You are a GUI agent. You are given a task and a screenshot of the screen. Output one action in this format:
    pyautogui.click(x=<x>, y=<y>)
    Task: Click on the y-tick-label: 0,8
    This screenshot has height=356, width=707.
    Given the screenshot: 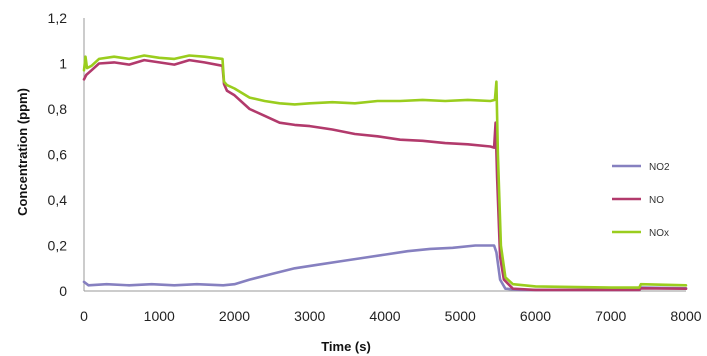 What is the action you would take?
    pyautogui.click(x=58, y=109)
    